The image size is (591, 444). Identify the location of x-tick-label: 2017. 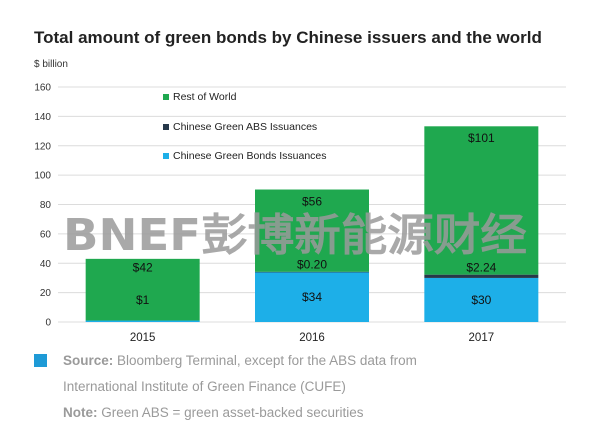
(482, 338).